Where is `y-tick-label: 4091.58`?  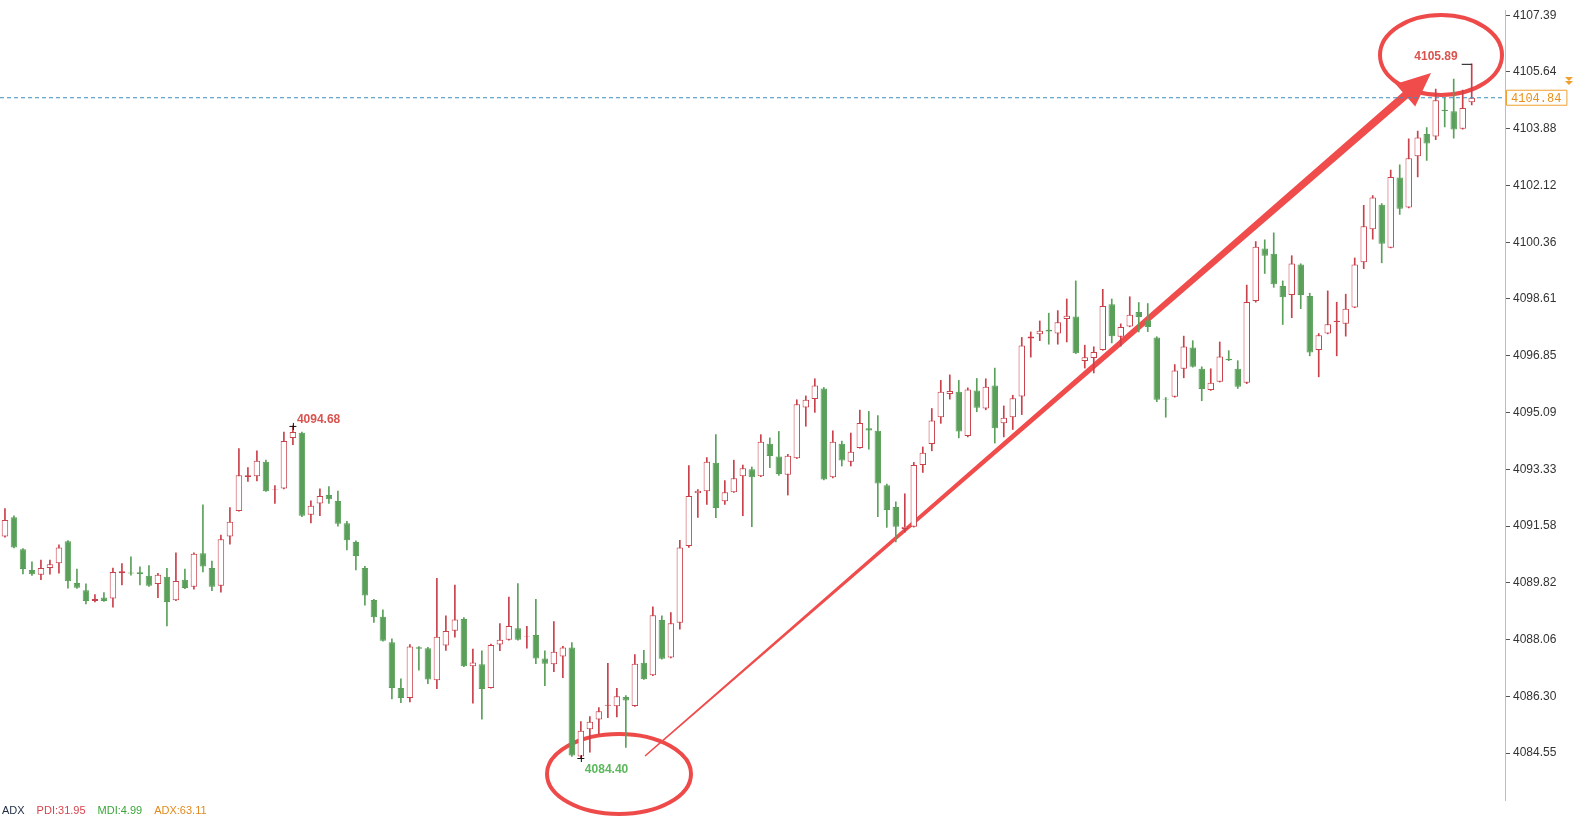
y-tick-label: 4091.58 is located at coordinates (1535, 525).